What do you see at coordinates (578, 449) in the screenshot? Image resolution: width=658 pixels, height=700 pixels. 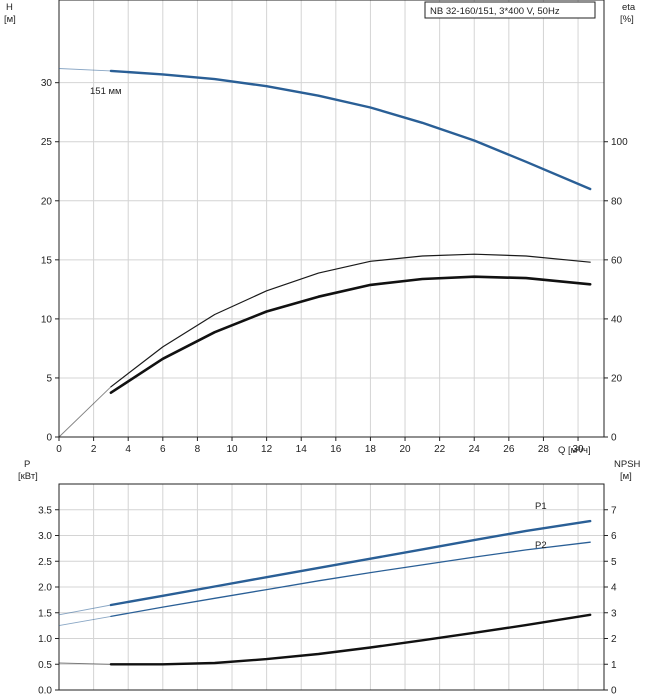 I see `x-tick-label: 30` at bounding box center [578, 449].